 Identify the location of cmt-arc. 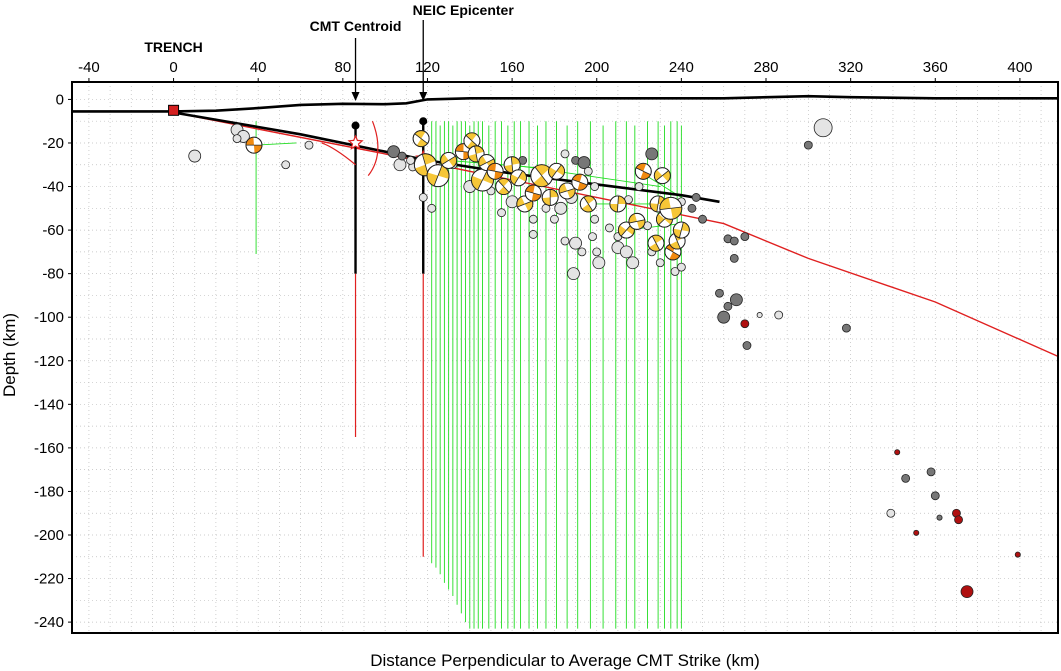
(373, 148).